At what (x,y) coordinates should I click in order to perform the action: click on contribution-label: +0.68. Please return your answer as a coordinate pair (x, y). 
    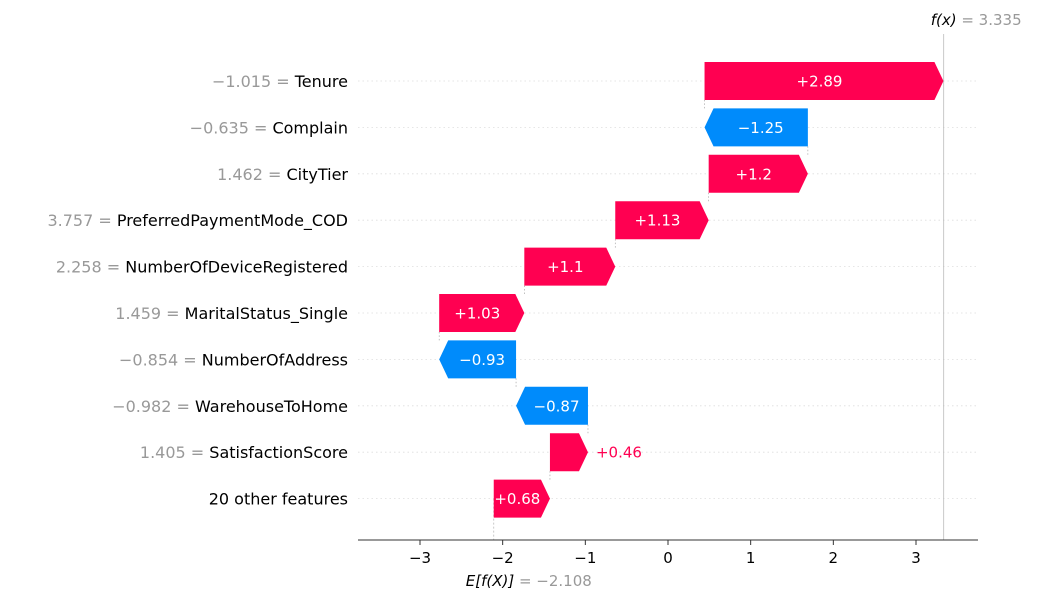
    Looking at the image, I should click on (517, 499).